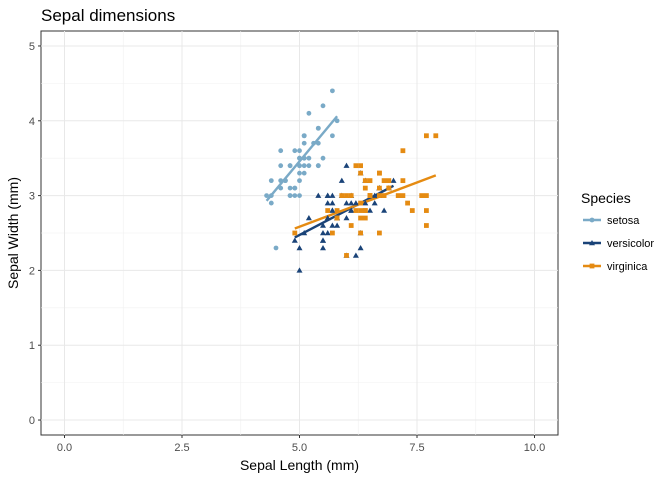 The width and height of the screenshot is (672, 480). I want to click on legend: Species setosa versicolor virginica, so click(617, 231).